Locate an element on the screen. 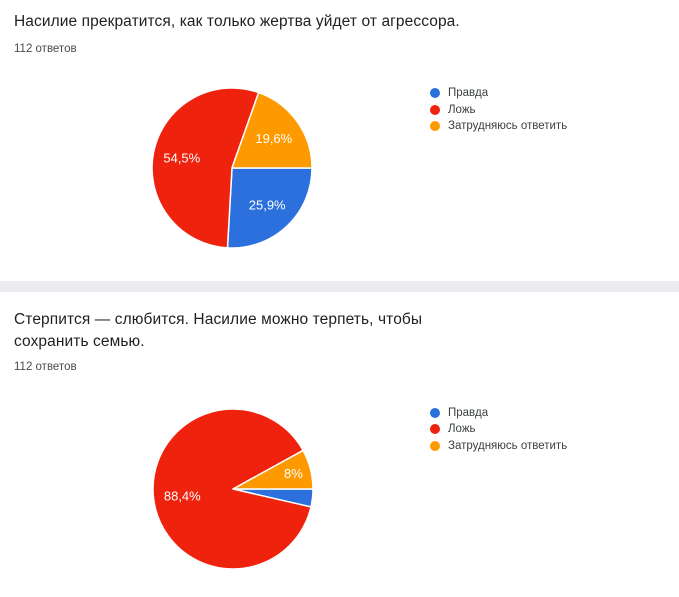 This screenshot has height=597, width=679. pie-slice-label: 25,9% is located at coordinates (267, 205).